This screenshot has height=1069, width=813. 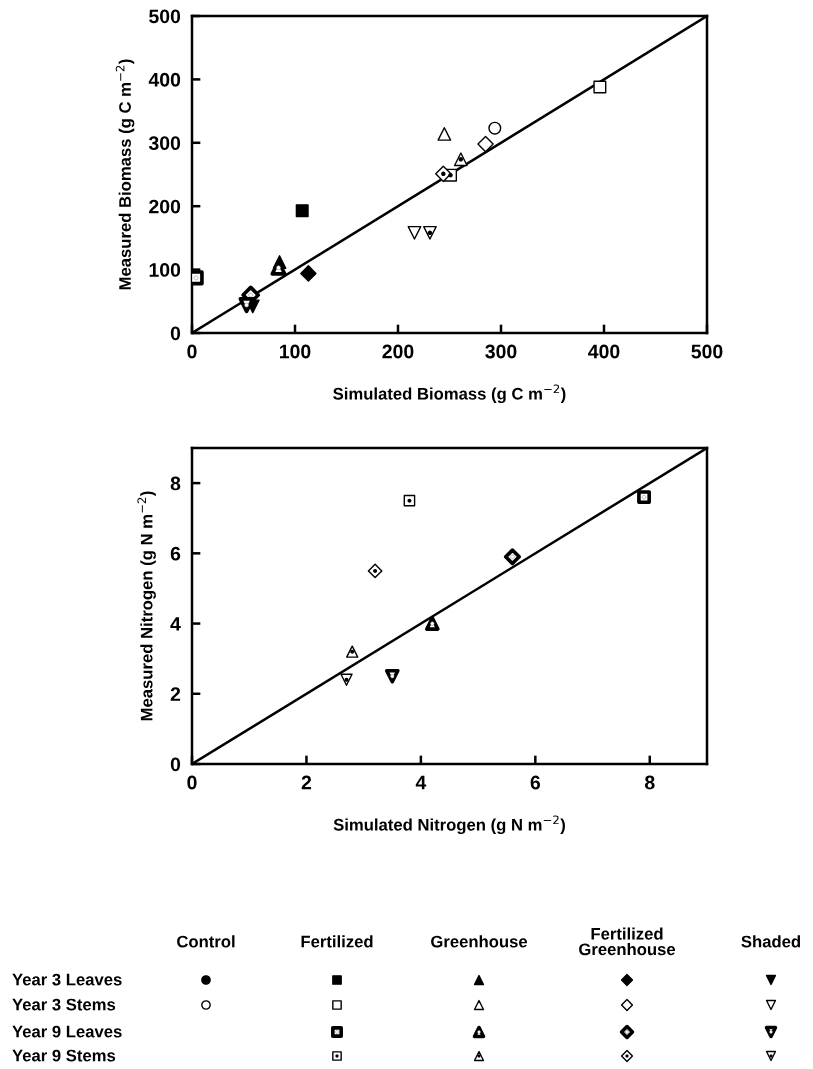 What do you see at coordinates (67, 1031) in the screenshot?
I see `category-label: Year 9 Leaves` at bounding box center [67, 1031].